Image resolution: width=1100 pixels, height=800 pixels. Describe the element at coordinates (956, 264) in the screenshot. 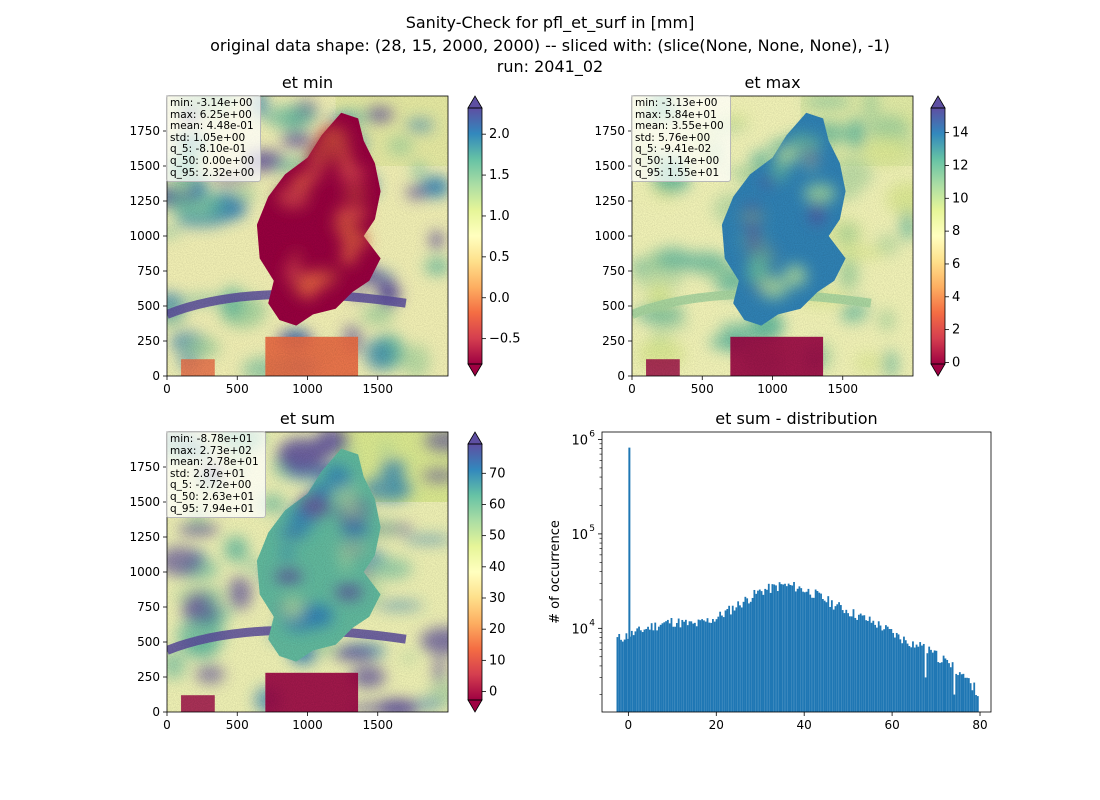

I see `colorbar-tick-label: 6` at that location.